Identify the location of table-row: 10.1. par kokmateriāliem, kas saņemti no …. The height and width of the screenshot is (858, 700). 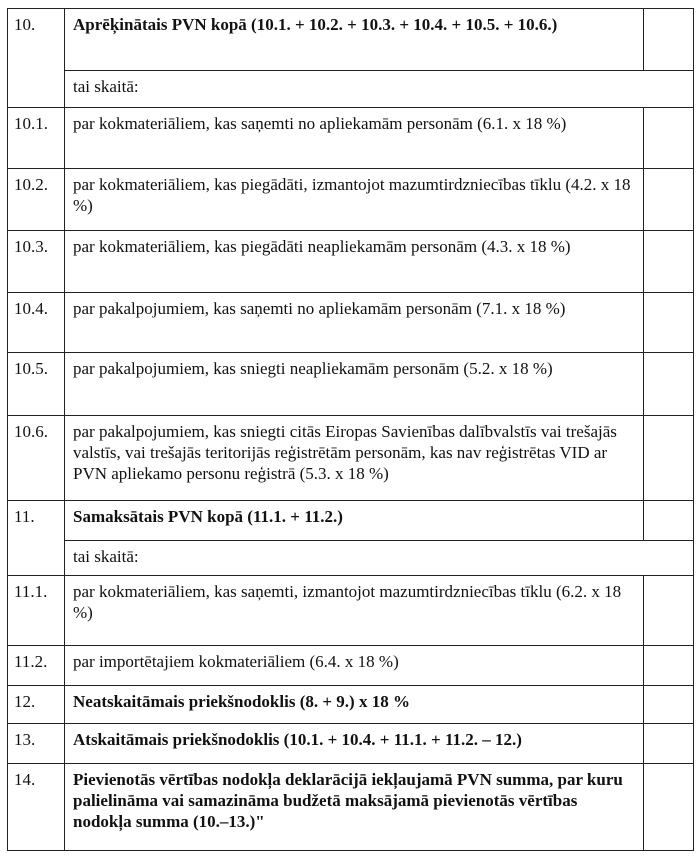
(350, 138).